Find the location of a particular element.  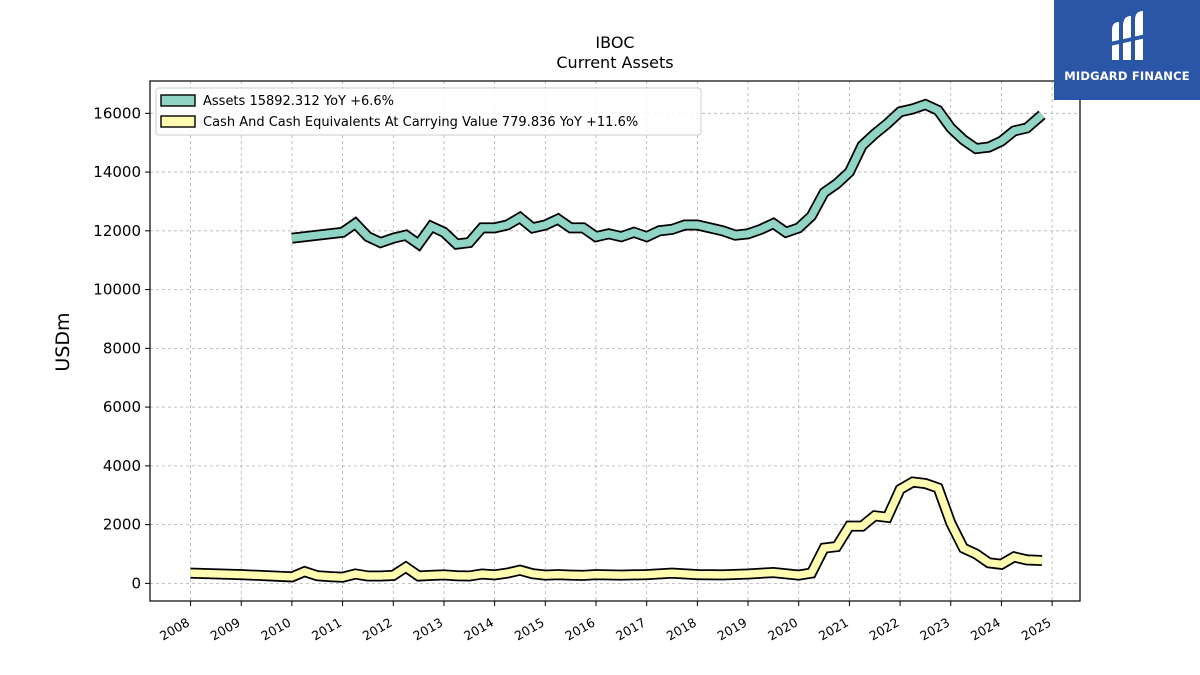

y-axis-label: USDm is located at coordinates (63, 341).